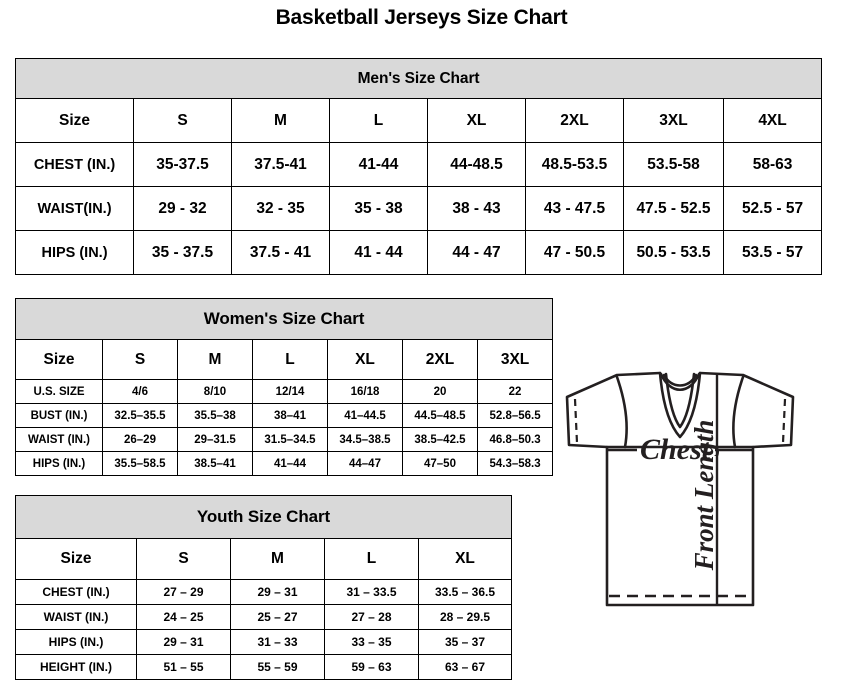  I want to click on womens-bust-2xl: 44.5–48.5, so click(440, 415).